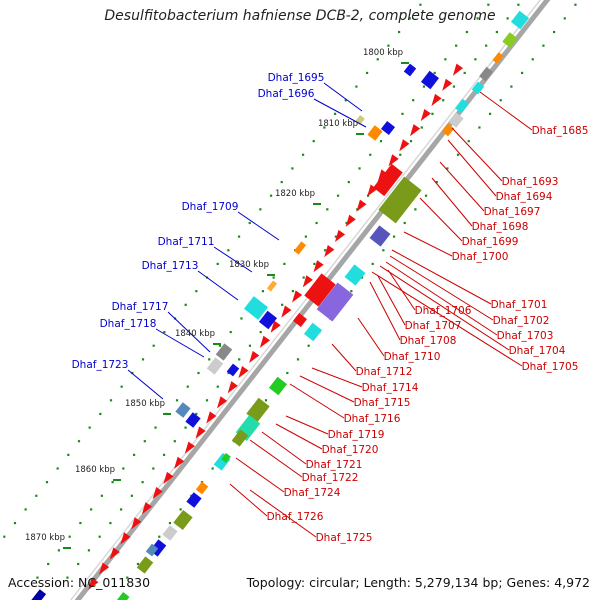  I want to click on gene-label-reverse: Dhaf_1700, so click(480, 257).